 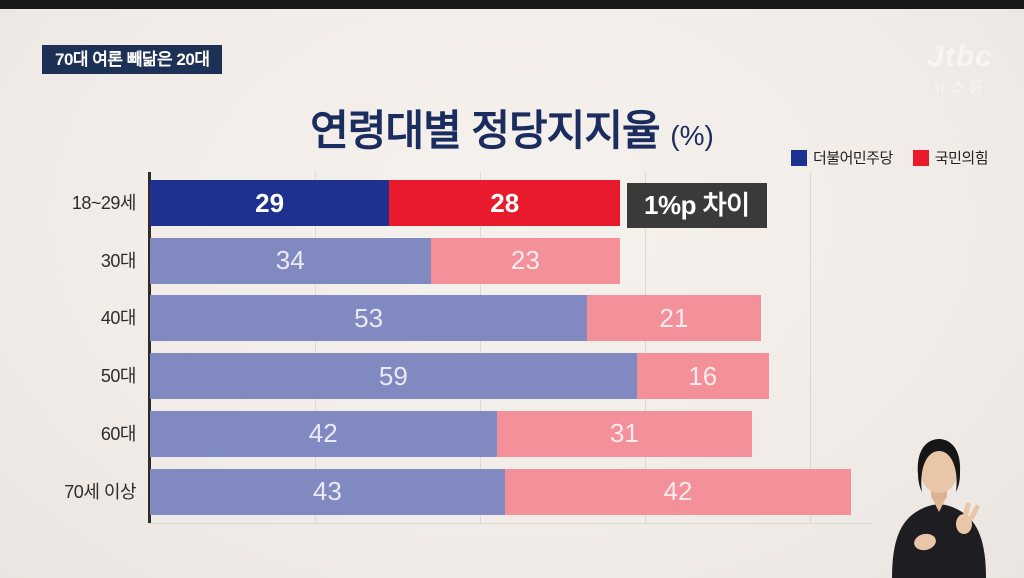 I want to click on bar-row4-series1: 31, so click(x=624, y=433).